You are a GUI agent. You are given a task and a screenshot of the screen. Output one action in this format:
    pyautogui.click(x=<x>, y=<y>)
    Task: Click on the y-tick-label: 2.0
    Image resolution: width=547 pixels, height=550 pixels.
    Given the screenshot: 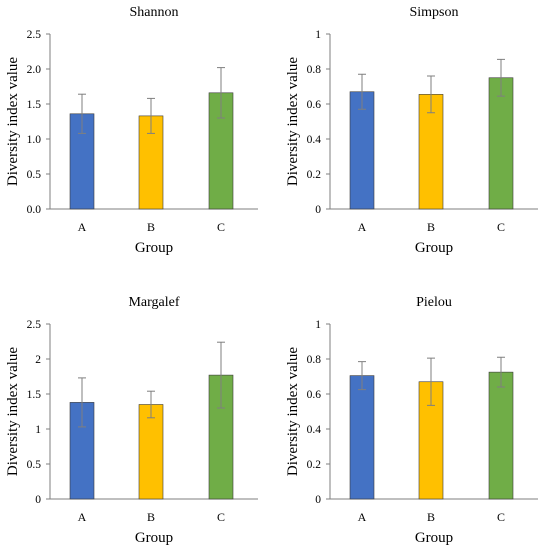 What is the action you would take?
    pyautogui.click(x=34, y=70)
    